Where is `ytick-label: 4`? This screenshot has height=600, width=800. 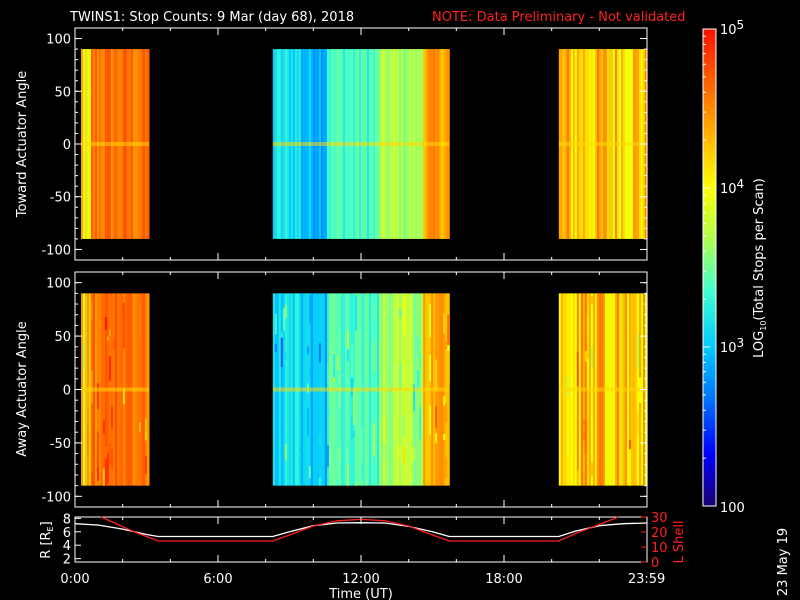
ytick-label: 4 is located at coordinates (67, 546).